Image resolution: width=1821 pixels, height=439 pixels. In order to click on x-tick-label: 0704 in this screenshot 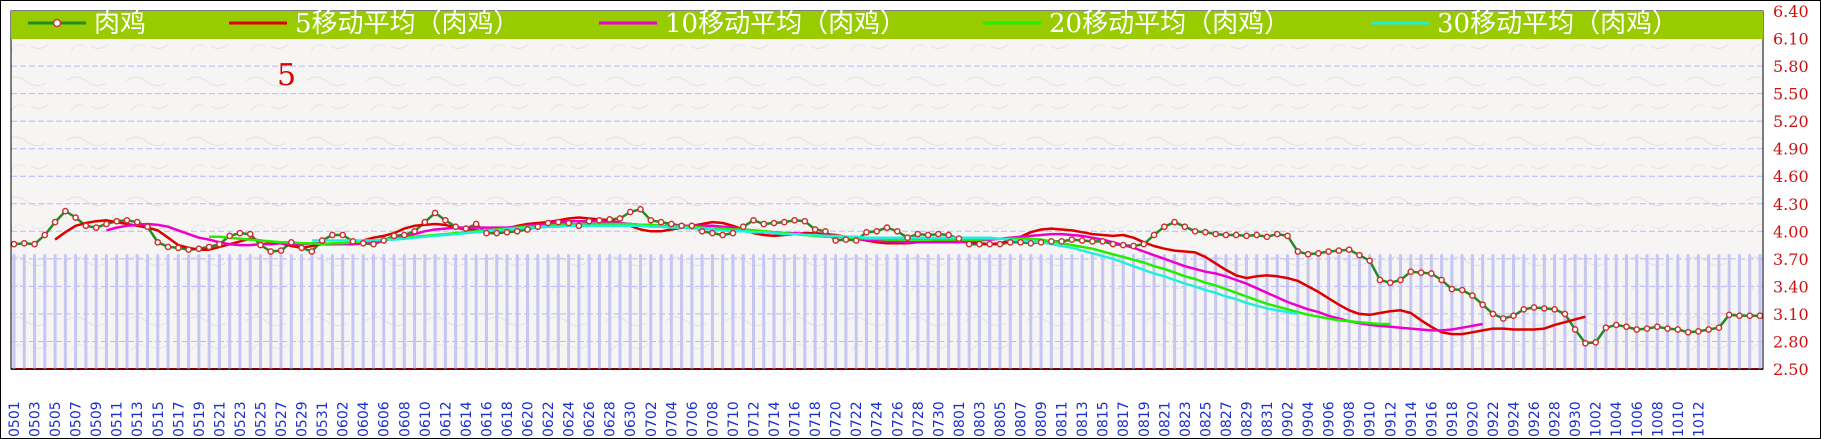, I will do `click(672, 419)`.